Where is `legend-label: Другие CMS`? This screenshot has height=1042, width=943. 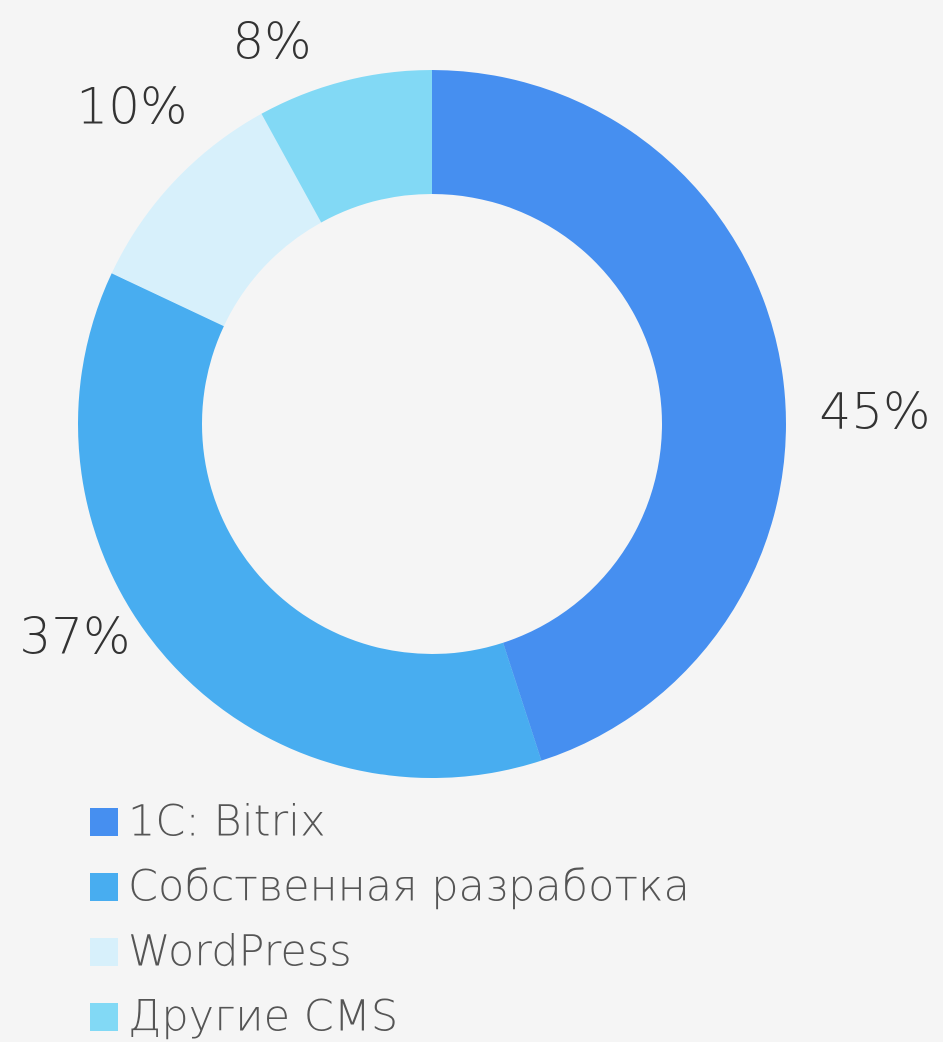 legend-label: Другие CMS is located at coordinates (263, 1017).